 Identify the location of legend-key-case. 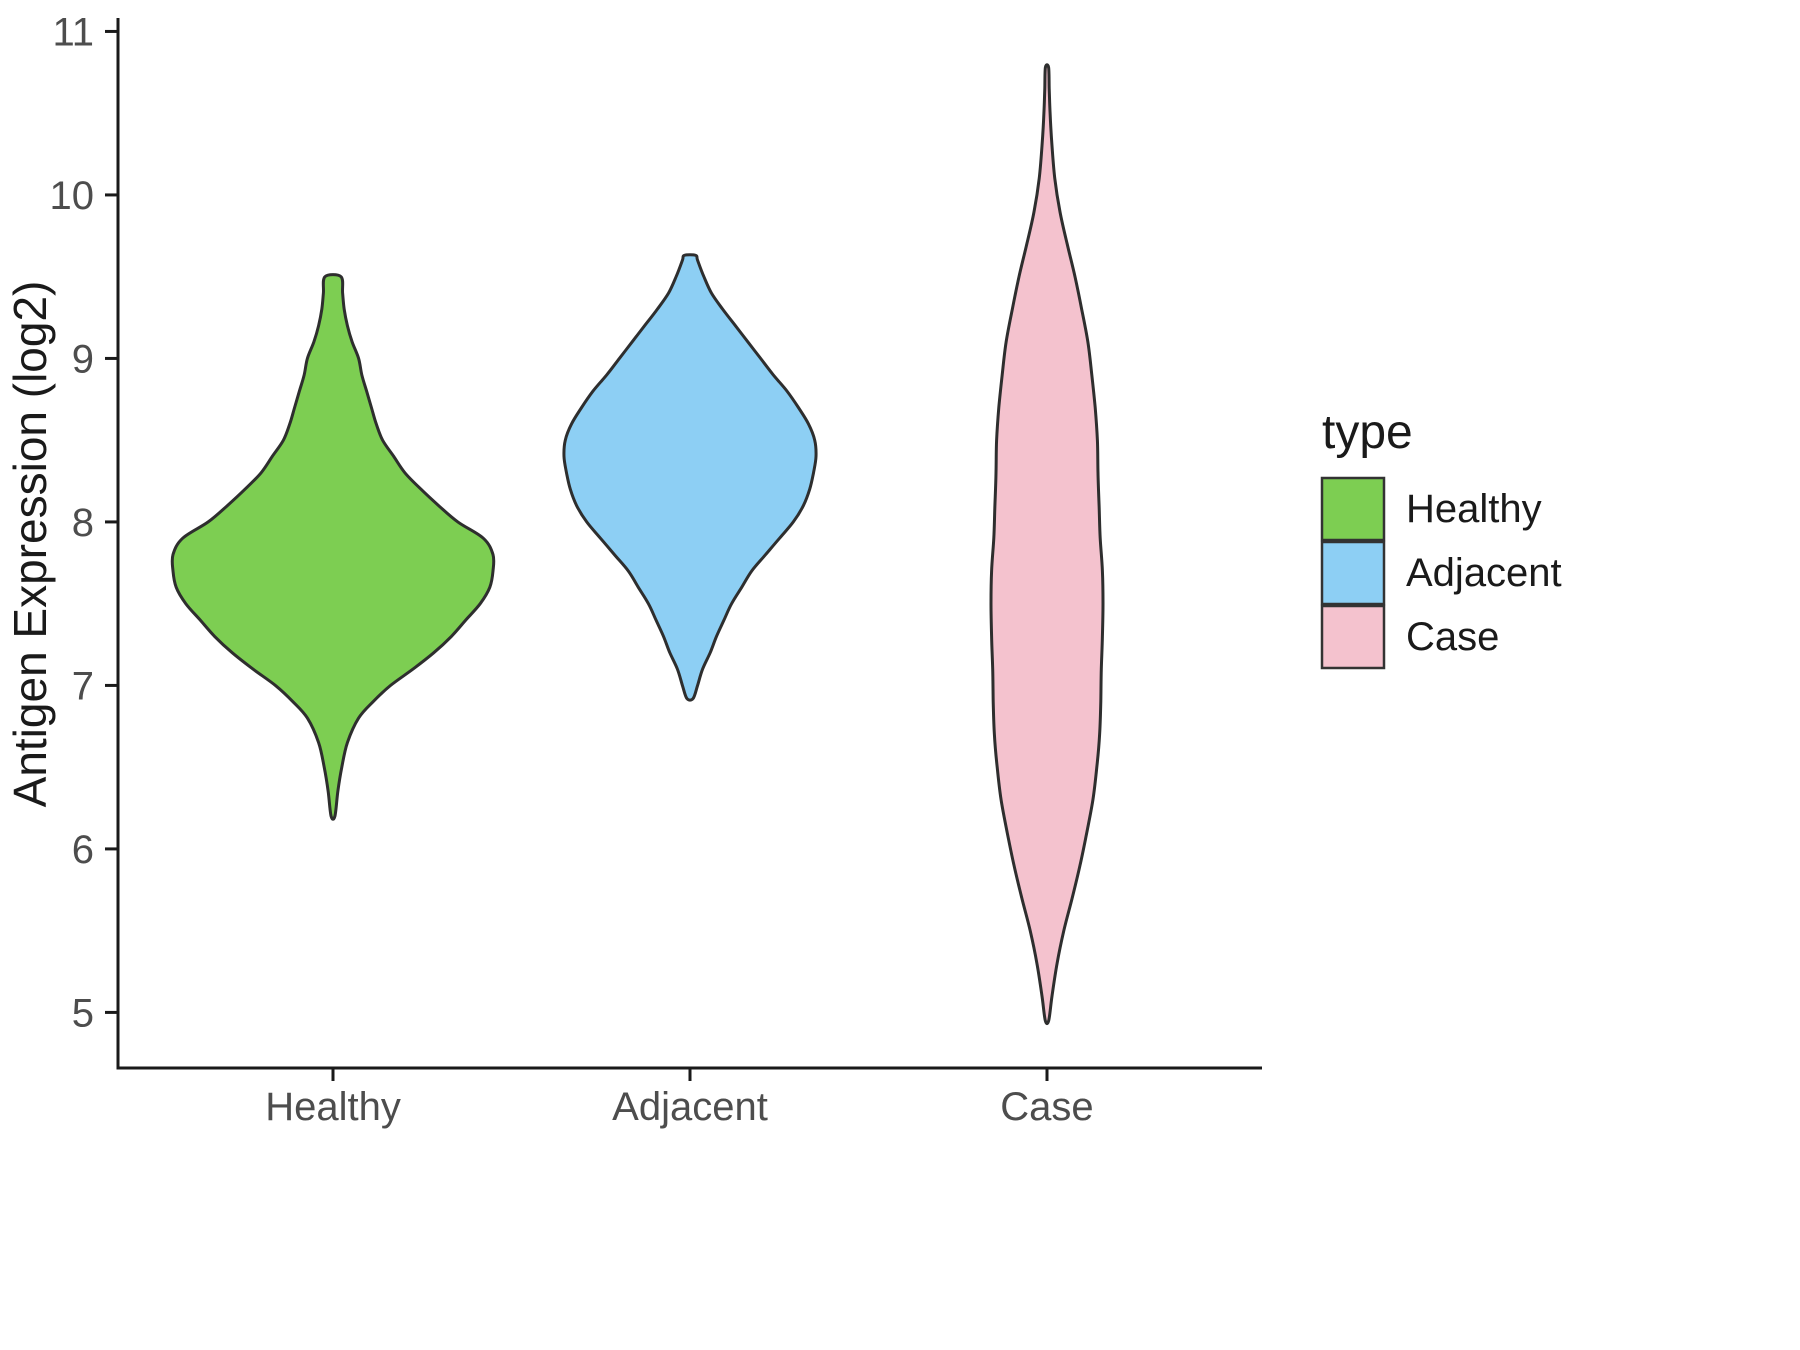
(1353, 637).